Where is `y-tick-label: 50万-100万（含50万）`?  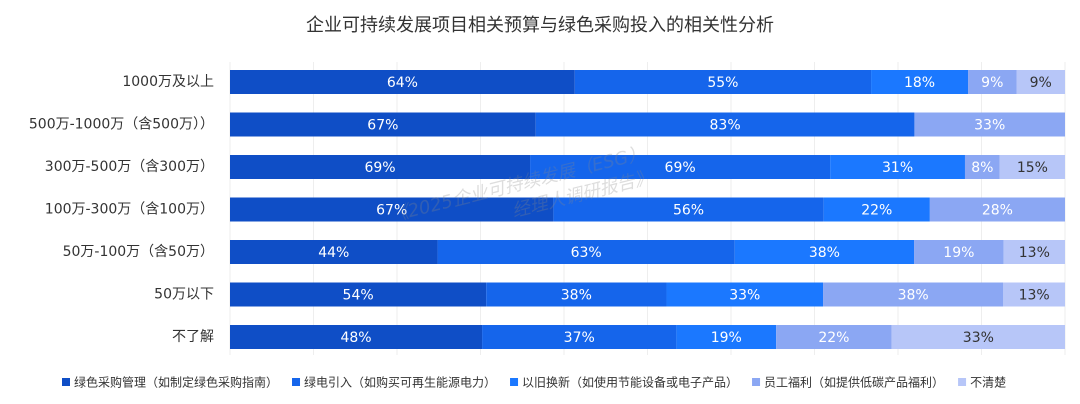 y-tick-label: 50万-100万（含50万） is located at coordinates (138, 252).